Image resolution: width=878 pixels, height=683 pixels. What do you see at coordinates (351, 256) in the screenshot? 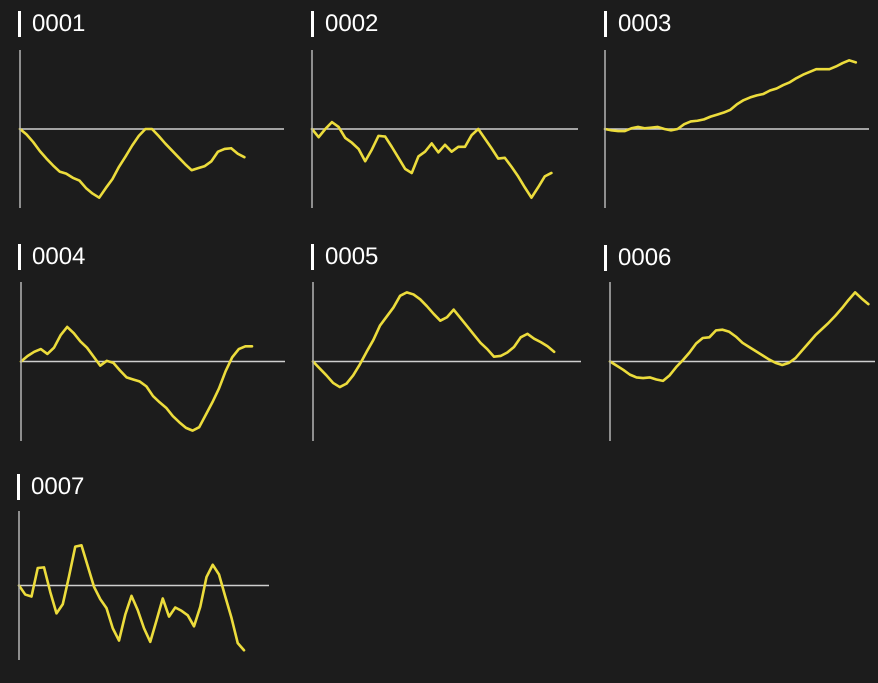
I see `chart-title: 0005` at bounding box center [351, 256].